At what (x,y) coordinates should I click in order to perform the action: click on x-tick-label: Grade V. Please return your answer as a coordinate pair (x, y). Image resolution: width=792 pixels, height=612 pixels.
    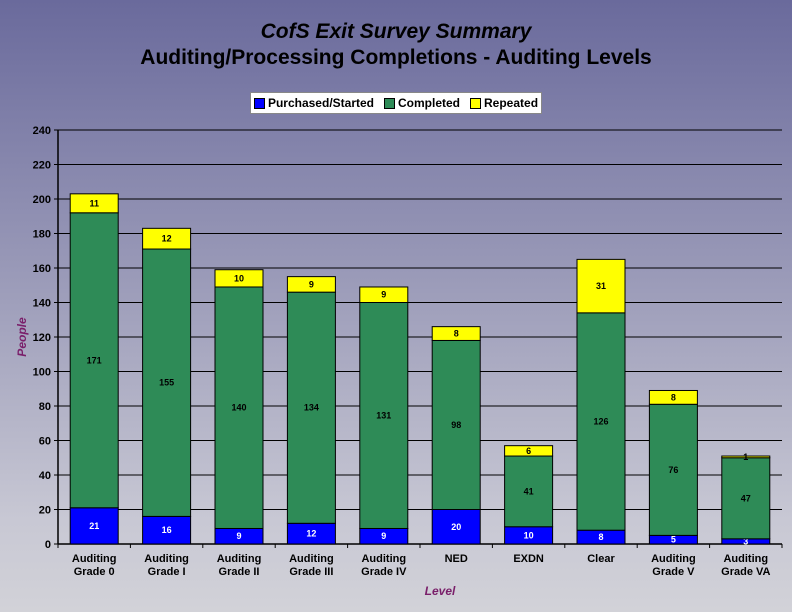
    Looking at the image, I should click on (673, 572).